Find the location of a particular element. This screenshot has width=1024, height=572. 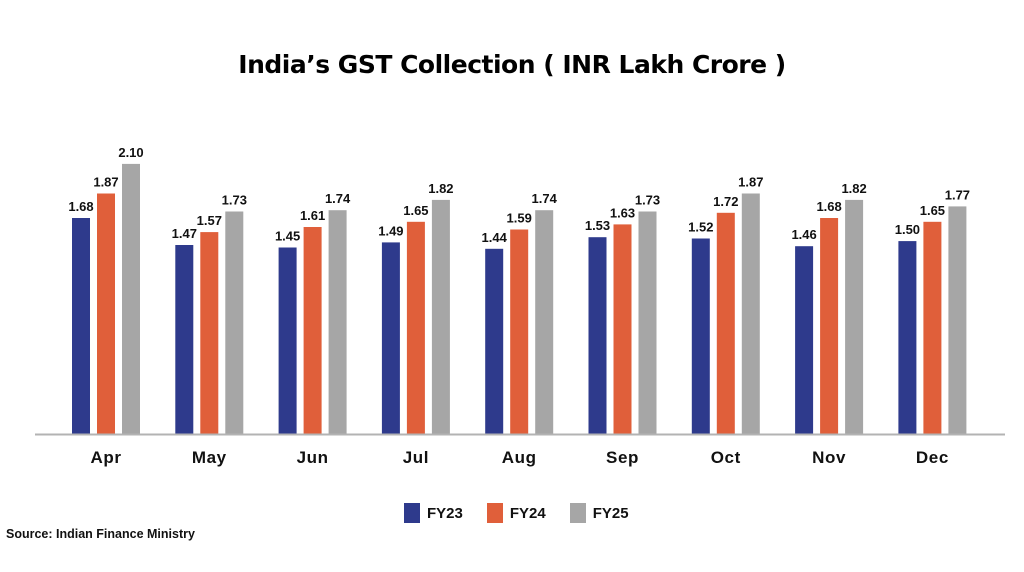

value-label-fy24-sep: 1.63 is located at coordinates (622, 212).